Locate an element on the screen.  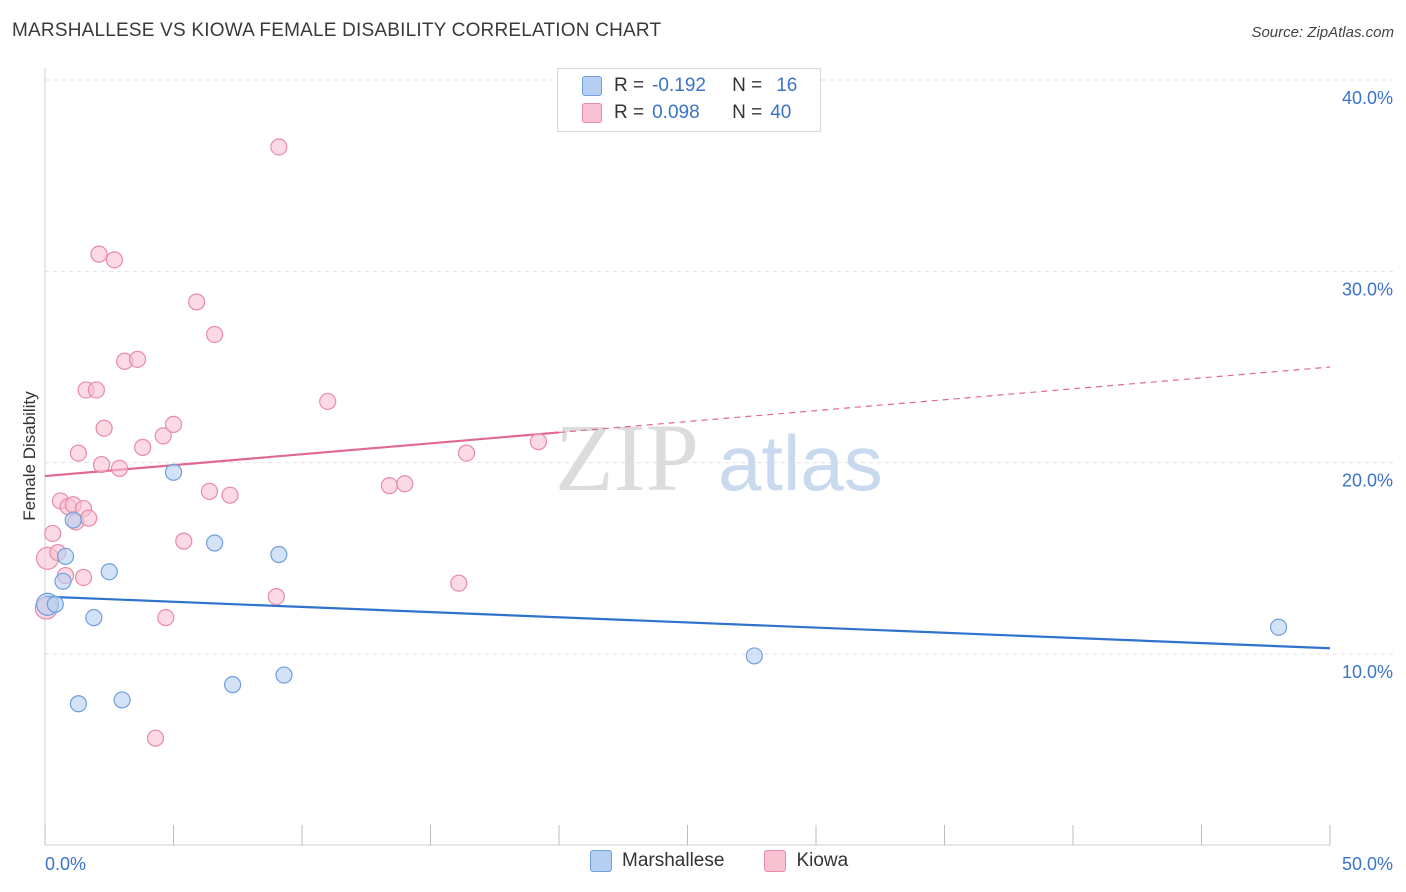
marshallese-legend-label: Marshallese is located at coordinates (673, 860).